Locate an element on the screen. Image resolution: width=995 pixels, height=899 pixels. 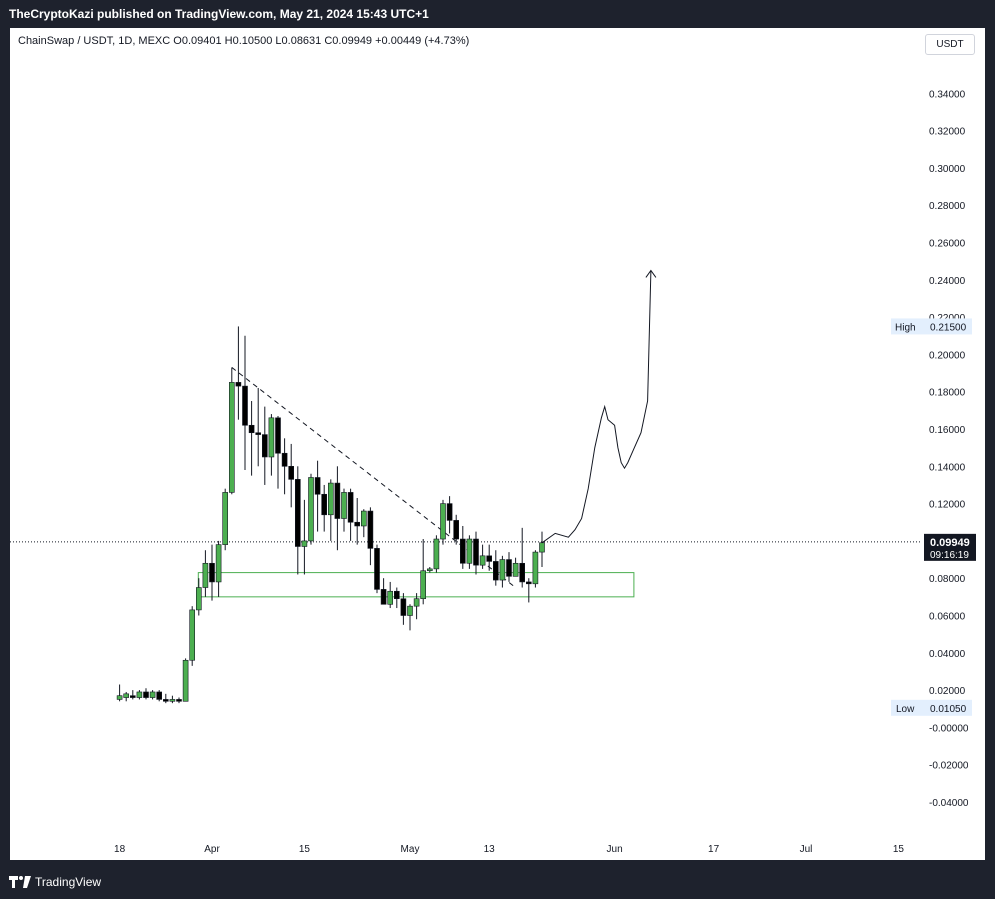
low-marker-value: 0.01050 is located at coordinates (948, 709).